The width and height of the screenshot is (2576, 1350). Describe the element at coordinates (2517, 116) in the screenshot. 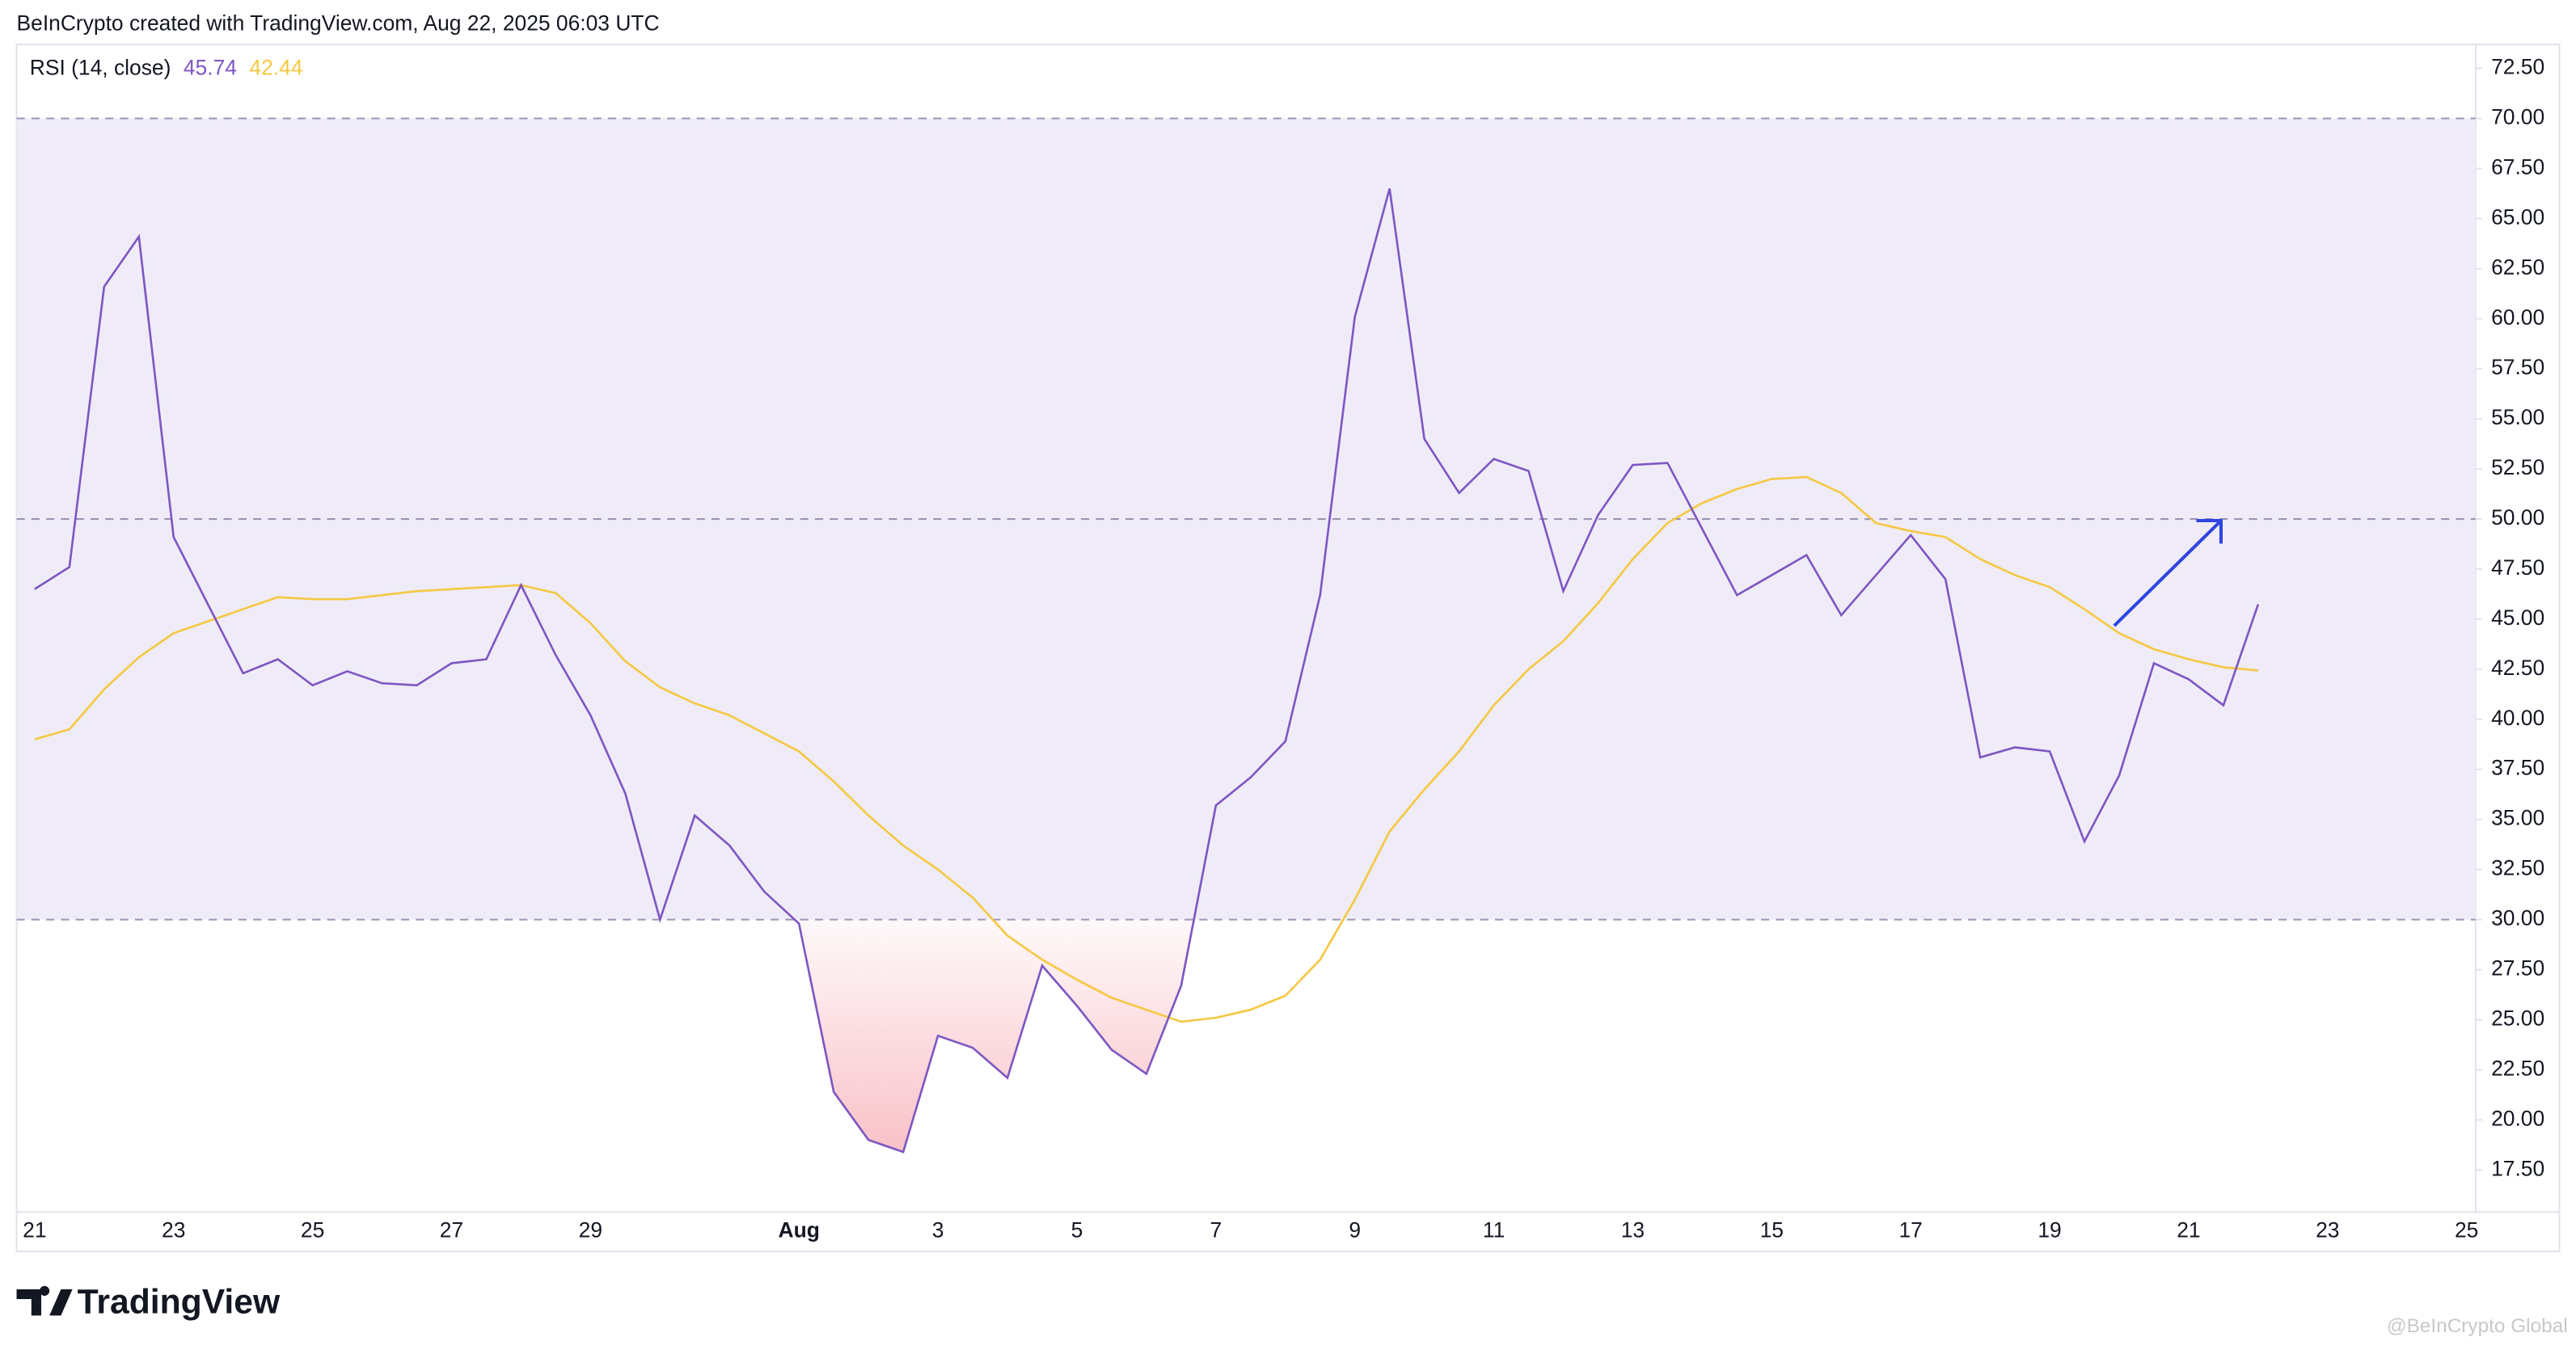

I see `y-tick-label: 70.00` at that location.